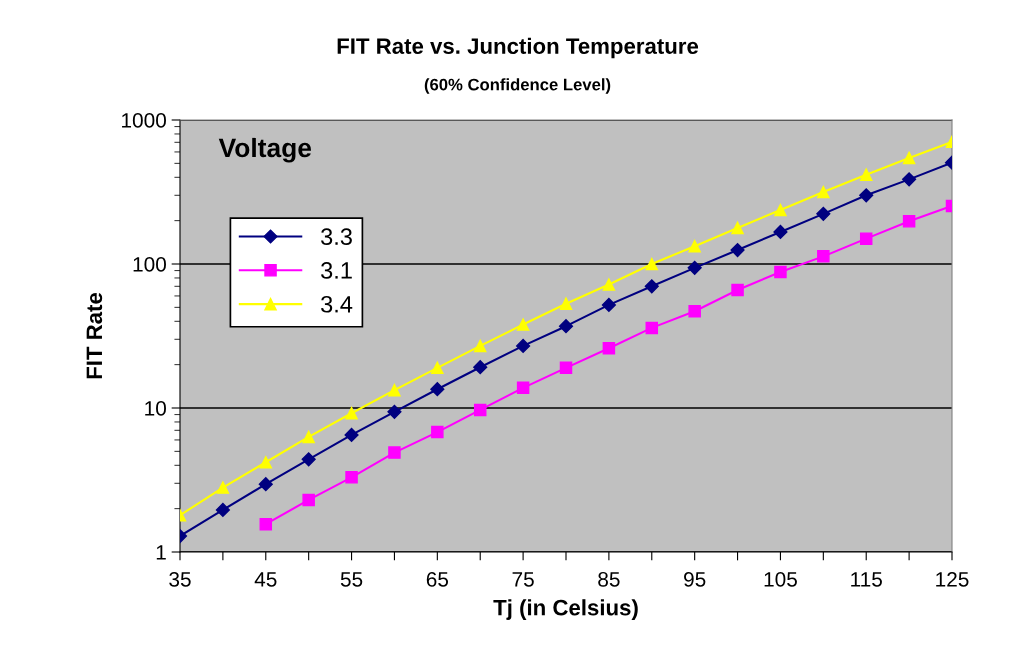 Image resolution: width=1035 pixels, height=665 pixels. I want to click on y-tick-label: 1000, so click(144, 120).